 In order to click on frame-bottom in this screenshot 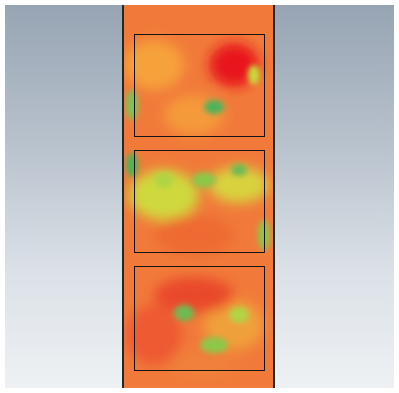, I will do `click(199, 318)`.